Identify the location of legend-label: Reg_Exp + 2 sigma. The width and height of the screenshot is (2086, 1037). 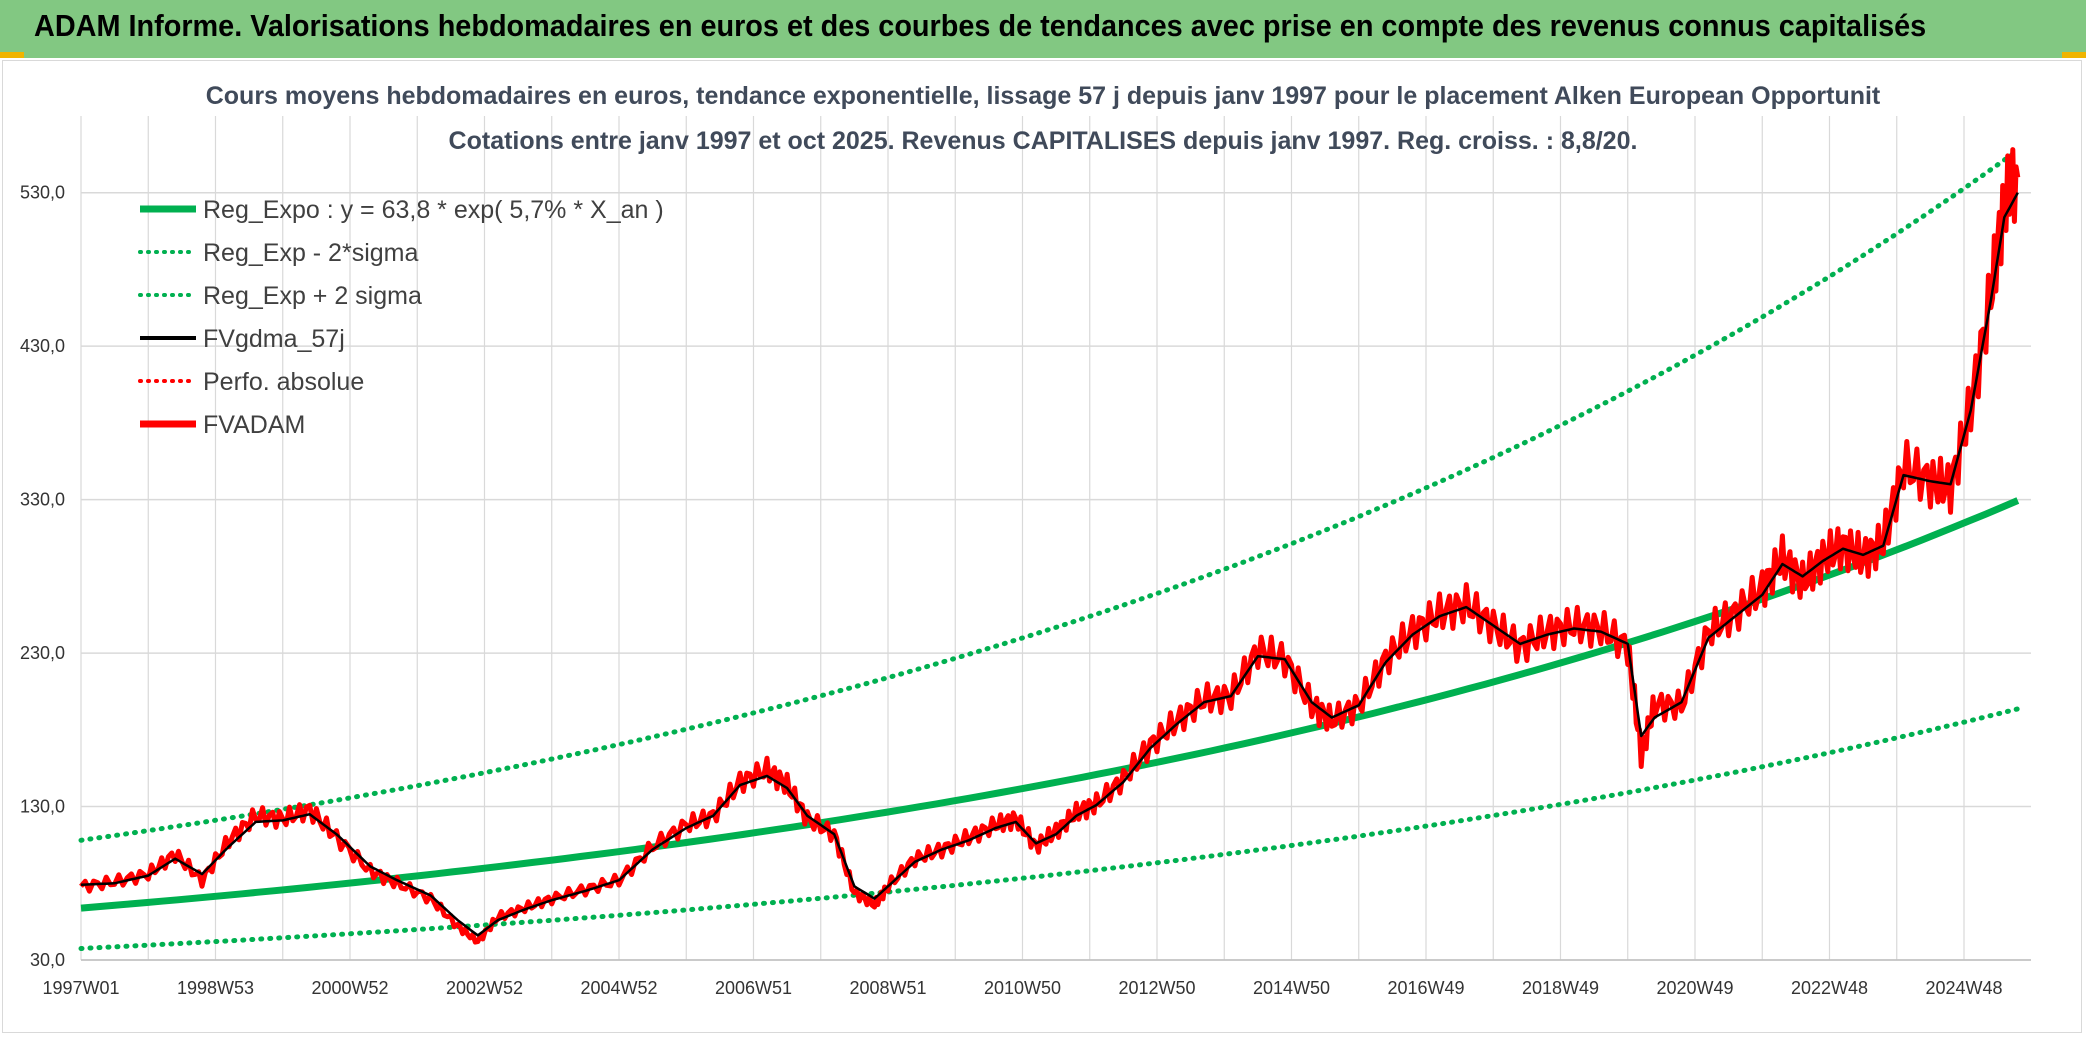
(312, 296).